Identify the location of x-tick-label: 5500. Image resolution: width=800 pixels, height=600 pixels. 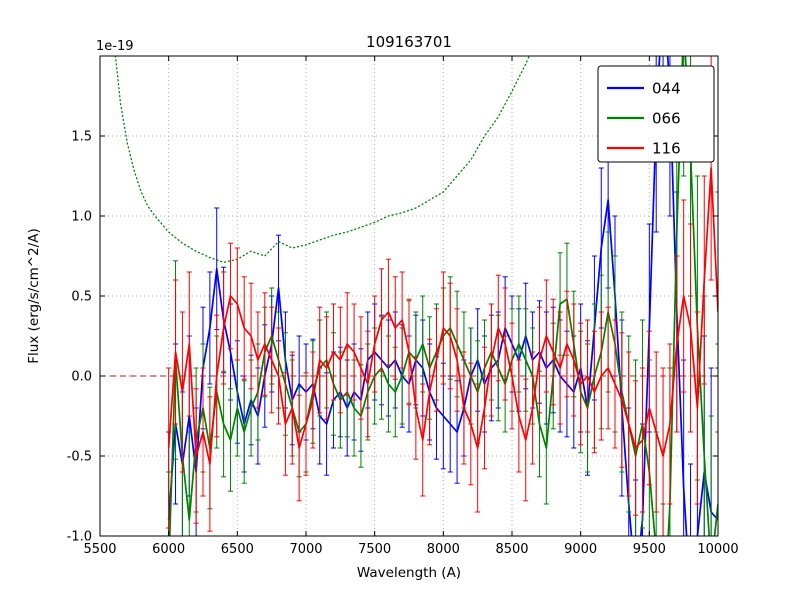
(99, 549).